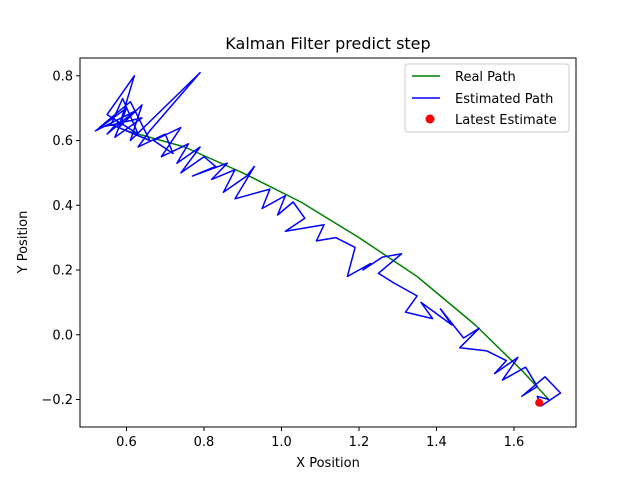 This screenshot has height=480, width=640. I want to click on x-tick-label: 1.0, so click(281, 442).